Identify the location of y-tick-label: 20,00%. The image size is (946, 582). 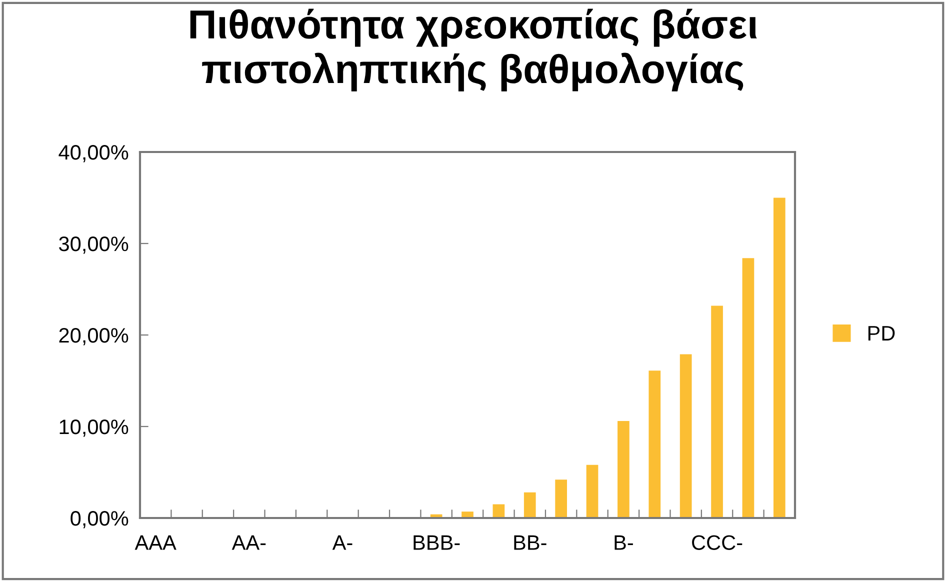
(93, 337).